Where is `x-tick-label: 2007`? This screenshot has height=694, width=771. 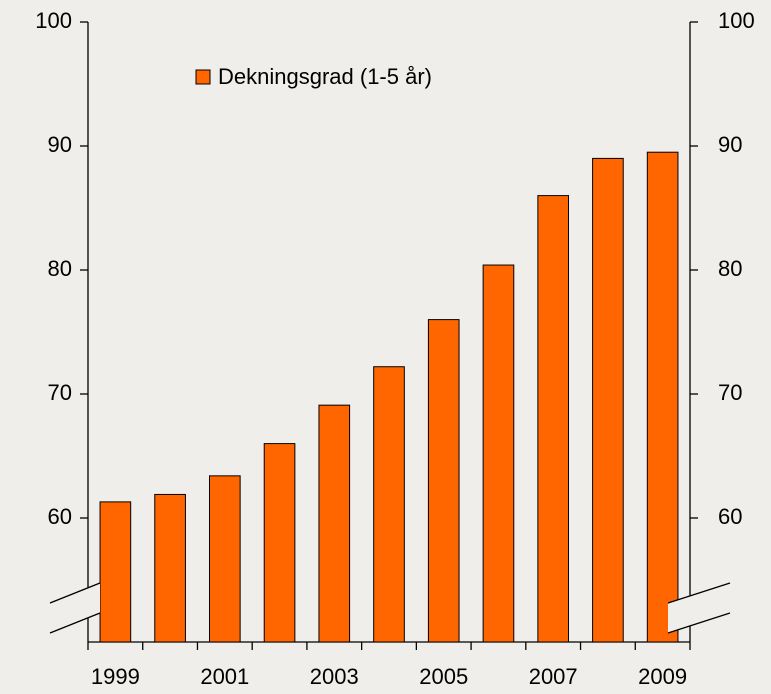
x-tick-label: 2007 is located at coordinates (553, 676).